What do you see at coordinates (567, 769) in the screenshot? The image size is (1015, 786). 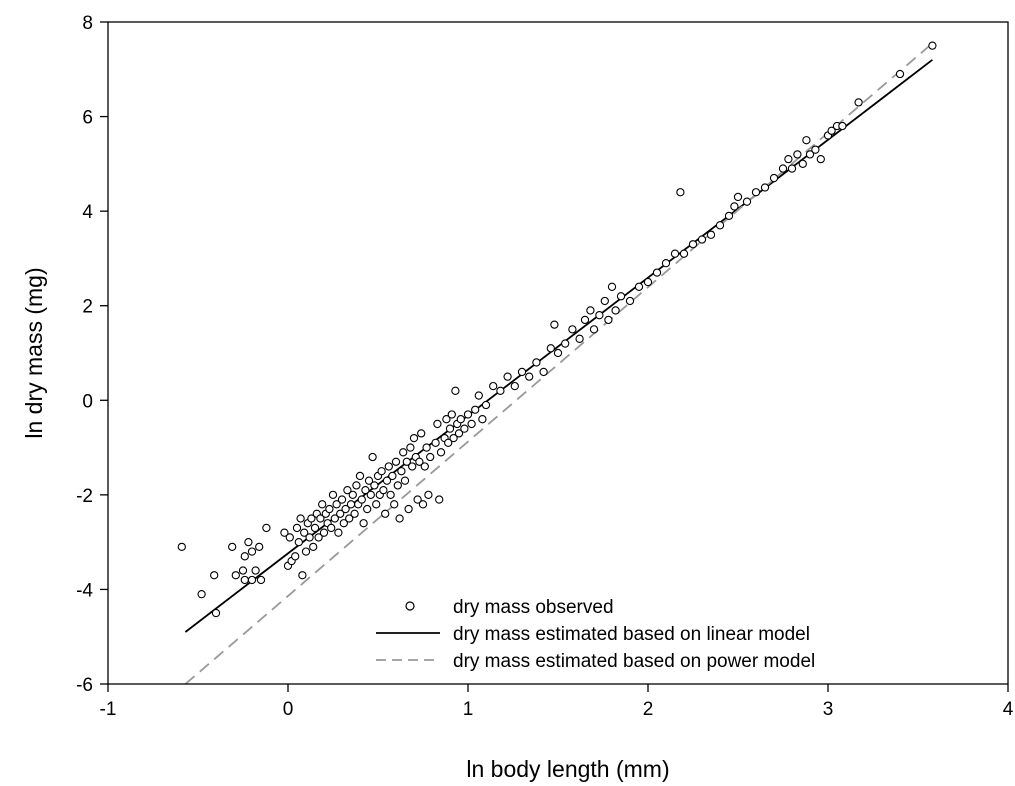 I see `x-axis-title: ln body length (mm)` at bounding box center [567, 769].